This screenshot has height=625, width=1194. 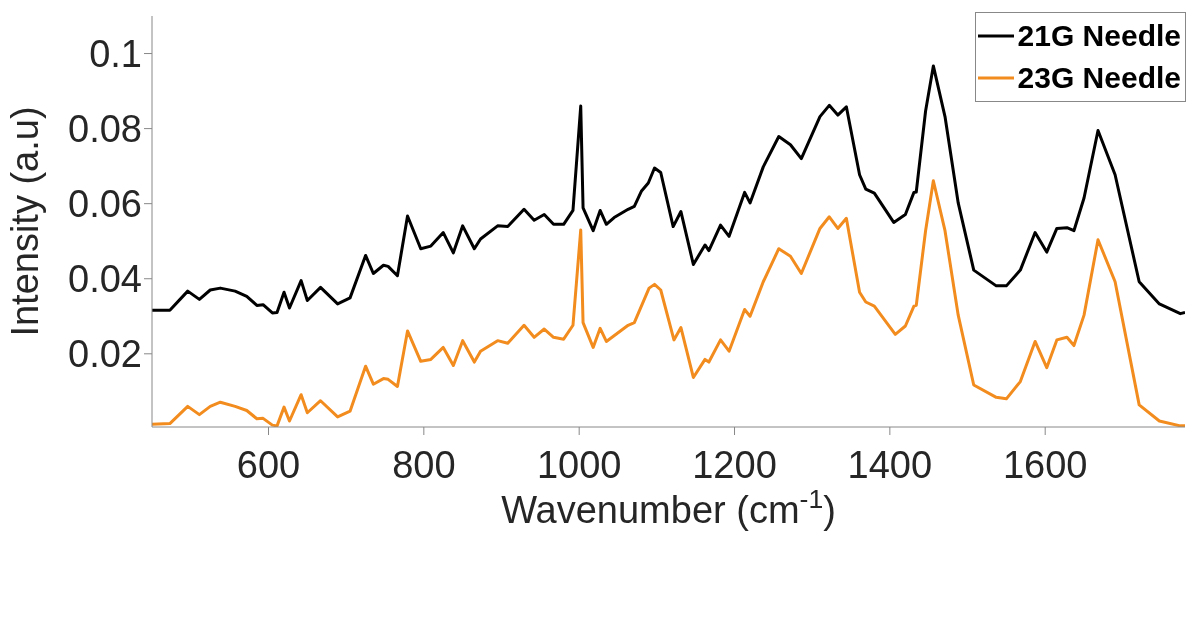 What do you see at coordinates (105, 279) in the screenshot?
I see `y-tick-label: 0.04` at bounding box center [105, 279].